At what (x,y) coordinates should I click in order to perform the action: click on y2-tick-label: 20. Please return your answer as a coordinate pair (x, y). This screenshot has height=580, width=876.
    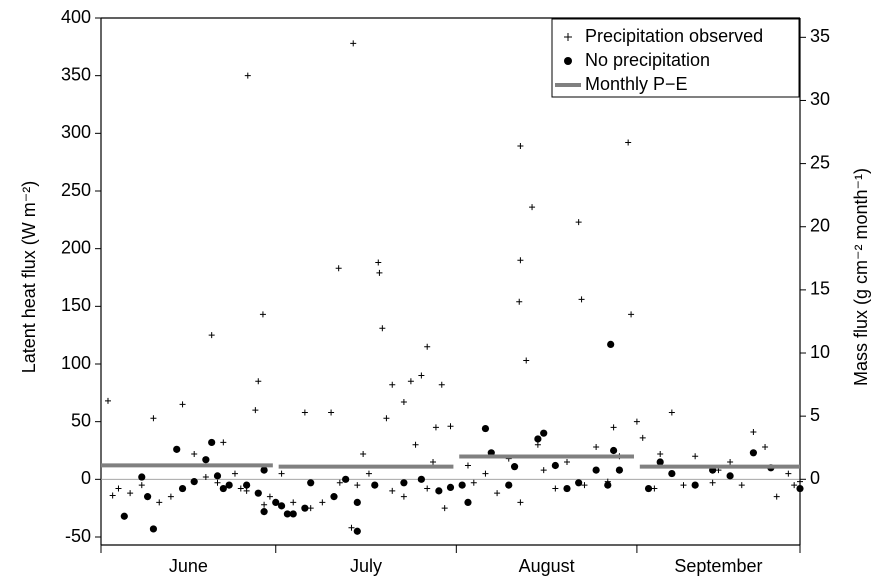
    Looking at the image, I should click on (820, 225).